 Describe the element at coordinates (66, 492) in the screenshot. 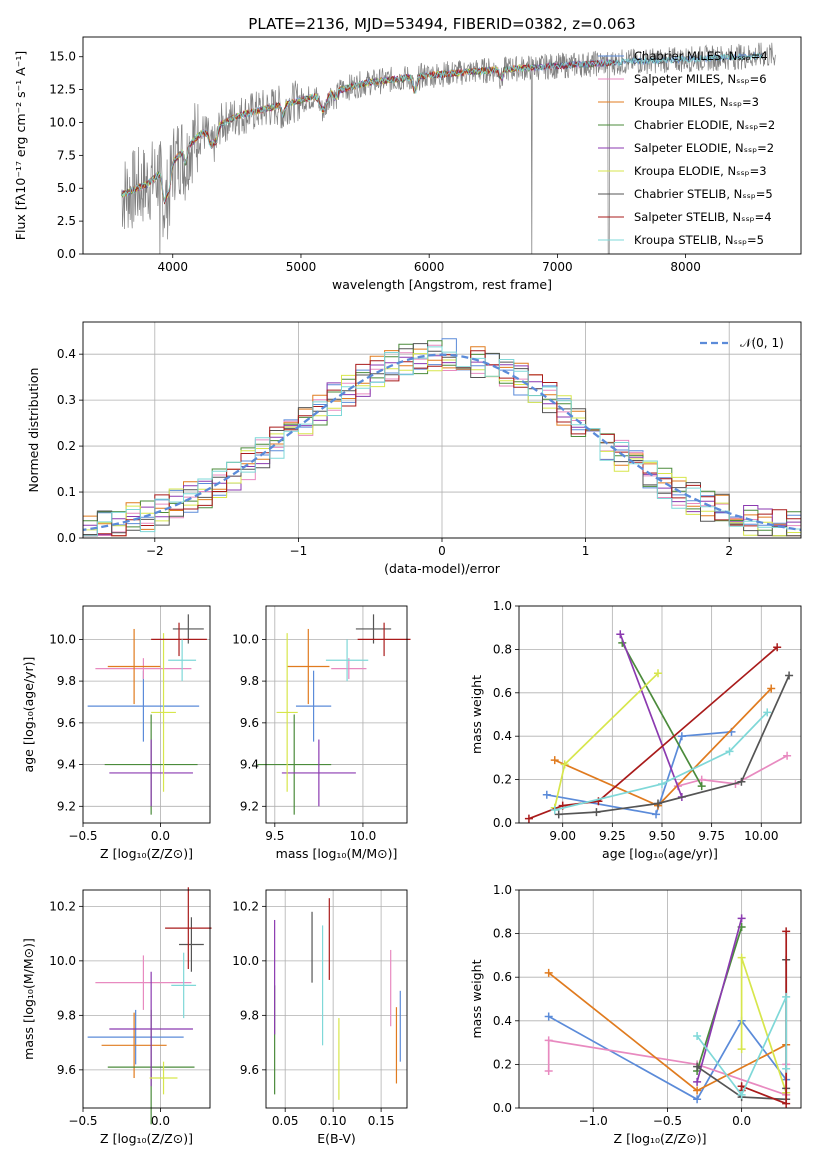

I see `y-tick-label: 0.1` at that location.